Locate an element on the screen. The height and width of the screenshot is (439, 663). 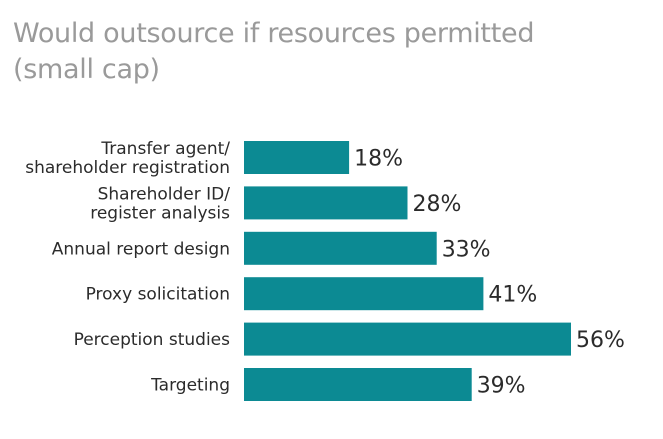
category-label-1-line-1: register analysis is located at coordinates (160, 213).